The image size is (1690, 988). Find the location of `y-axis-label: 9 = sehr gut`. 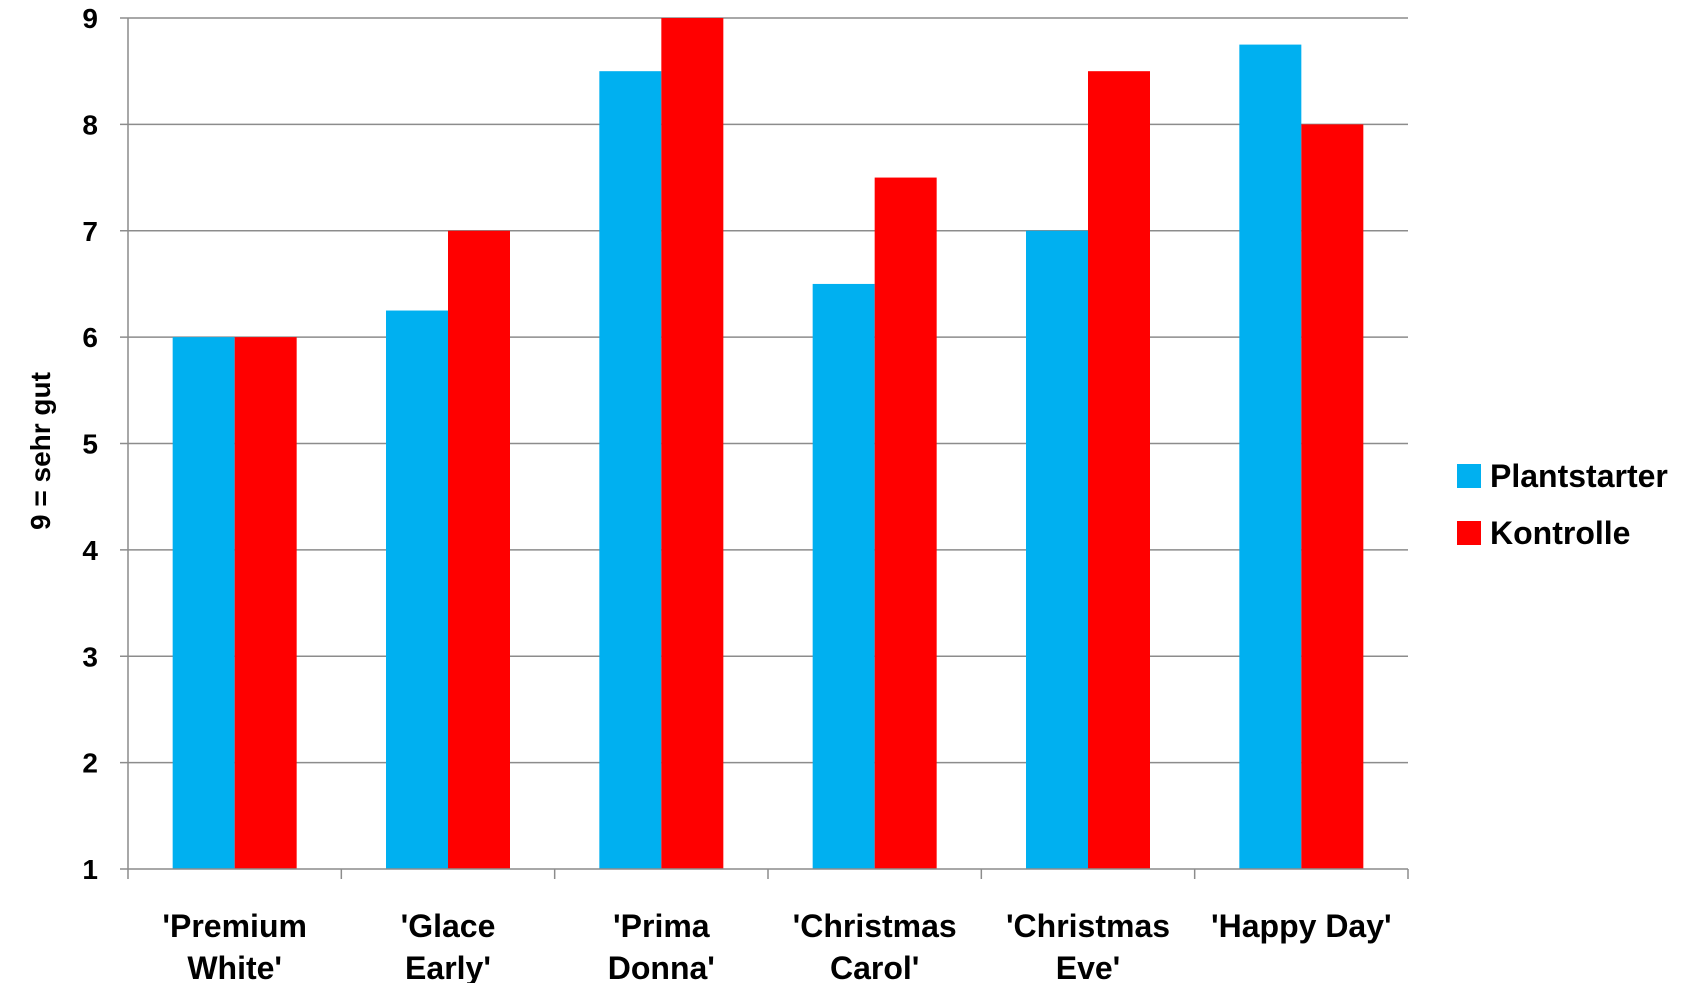

y-axis-label: 9 = sehr gut is located at coordinates (40, 451).